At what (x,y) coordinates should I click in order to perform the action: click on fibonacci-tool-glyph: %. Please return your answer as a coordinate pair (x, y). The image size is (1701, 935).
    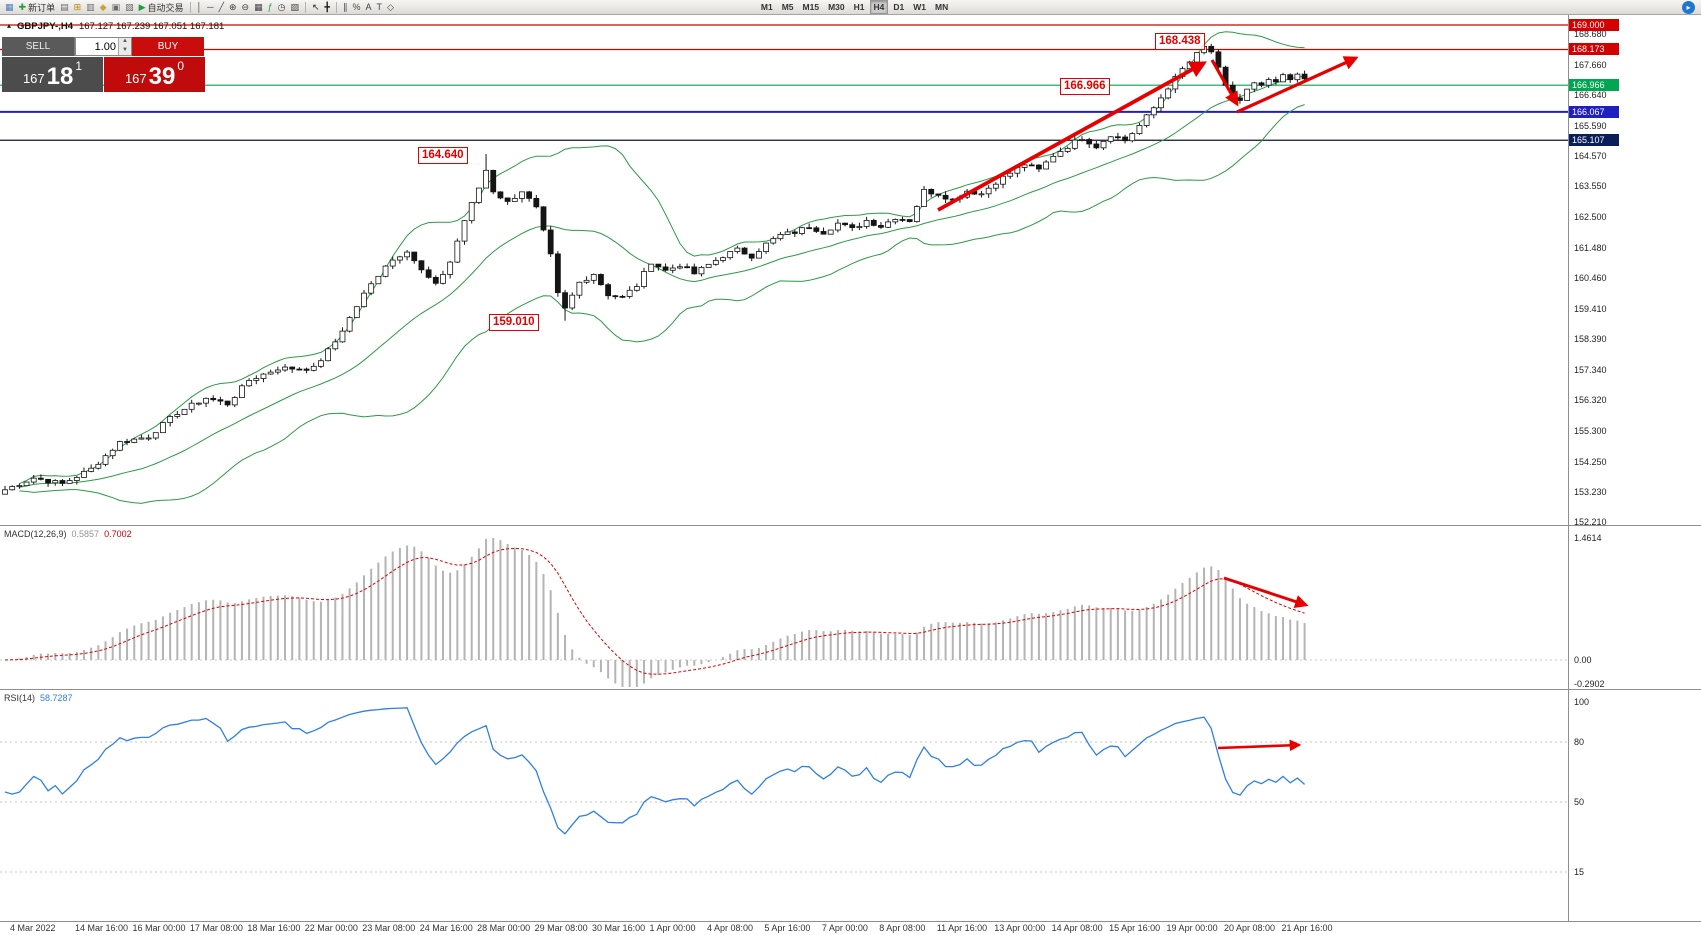
    Looking at the image, I should click on (356, 6).